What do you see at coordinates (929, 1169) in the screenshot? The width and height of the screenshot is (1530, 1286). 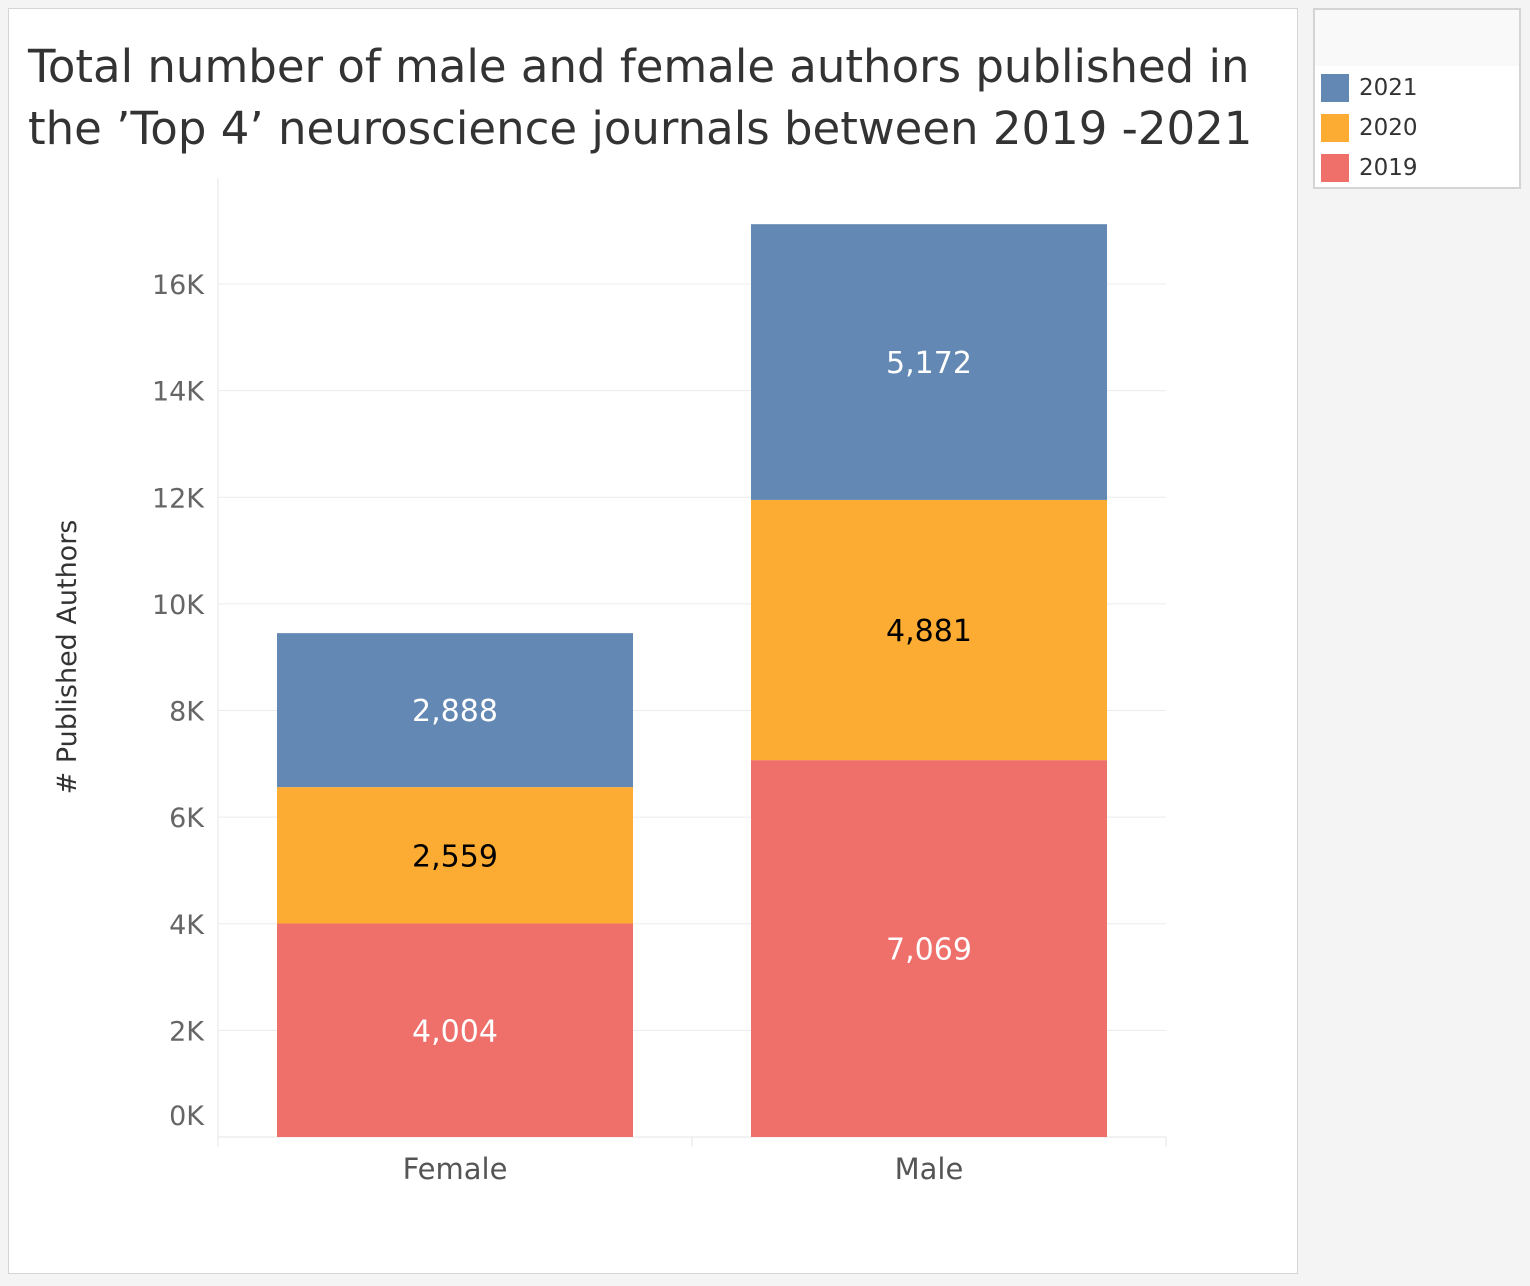 I see `x-tick-label: Male` at bounding box center [929, 1169].